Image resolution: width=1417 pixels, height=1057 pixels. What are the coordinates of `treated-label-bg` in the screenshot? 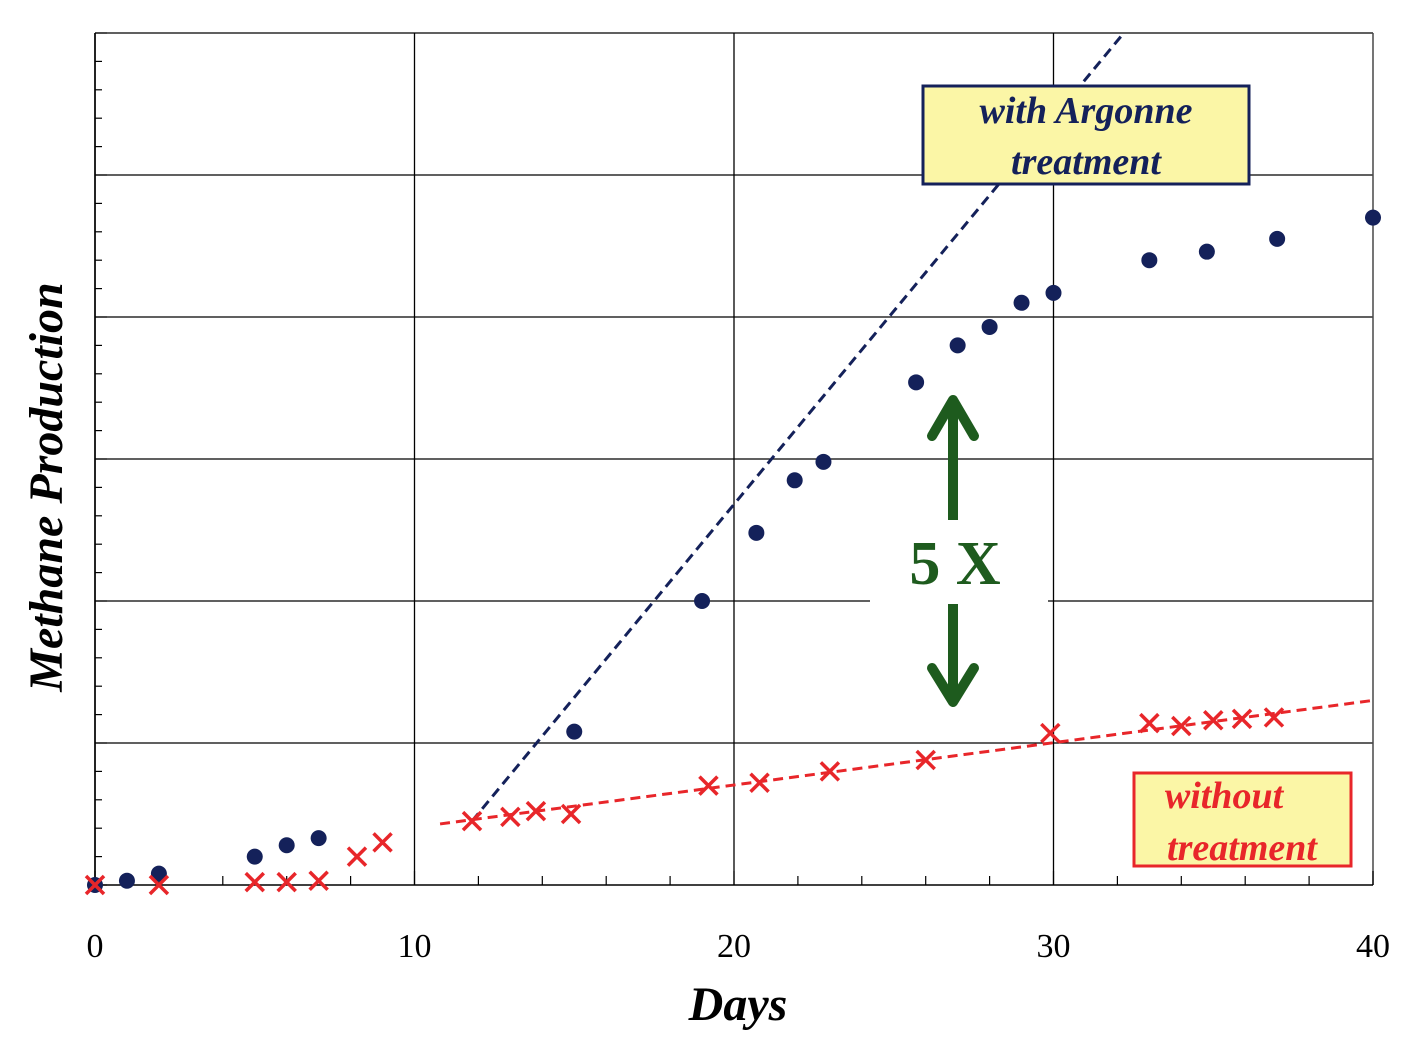 It's located at (1086, 135).